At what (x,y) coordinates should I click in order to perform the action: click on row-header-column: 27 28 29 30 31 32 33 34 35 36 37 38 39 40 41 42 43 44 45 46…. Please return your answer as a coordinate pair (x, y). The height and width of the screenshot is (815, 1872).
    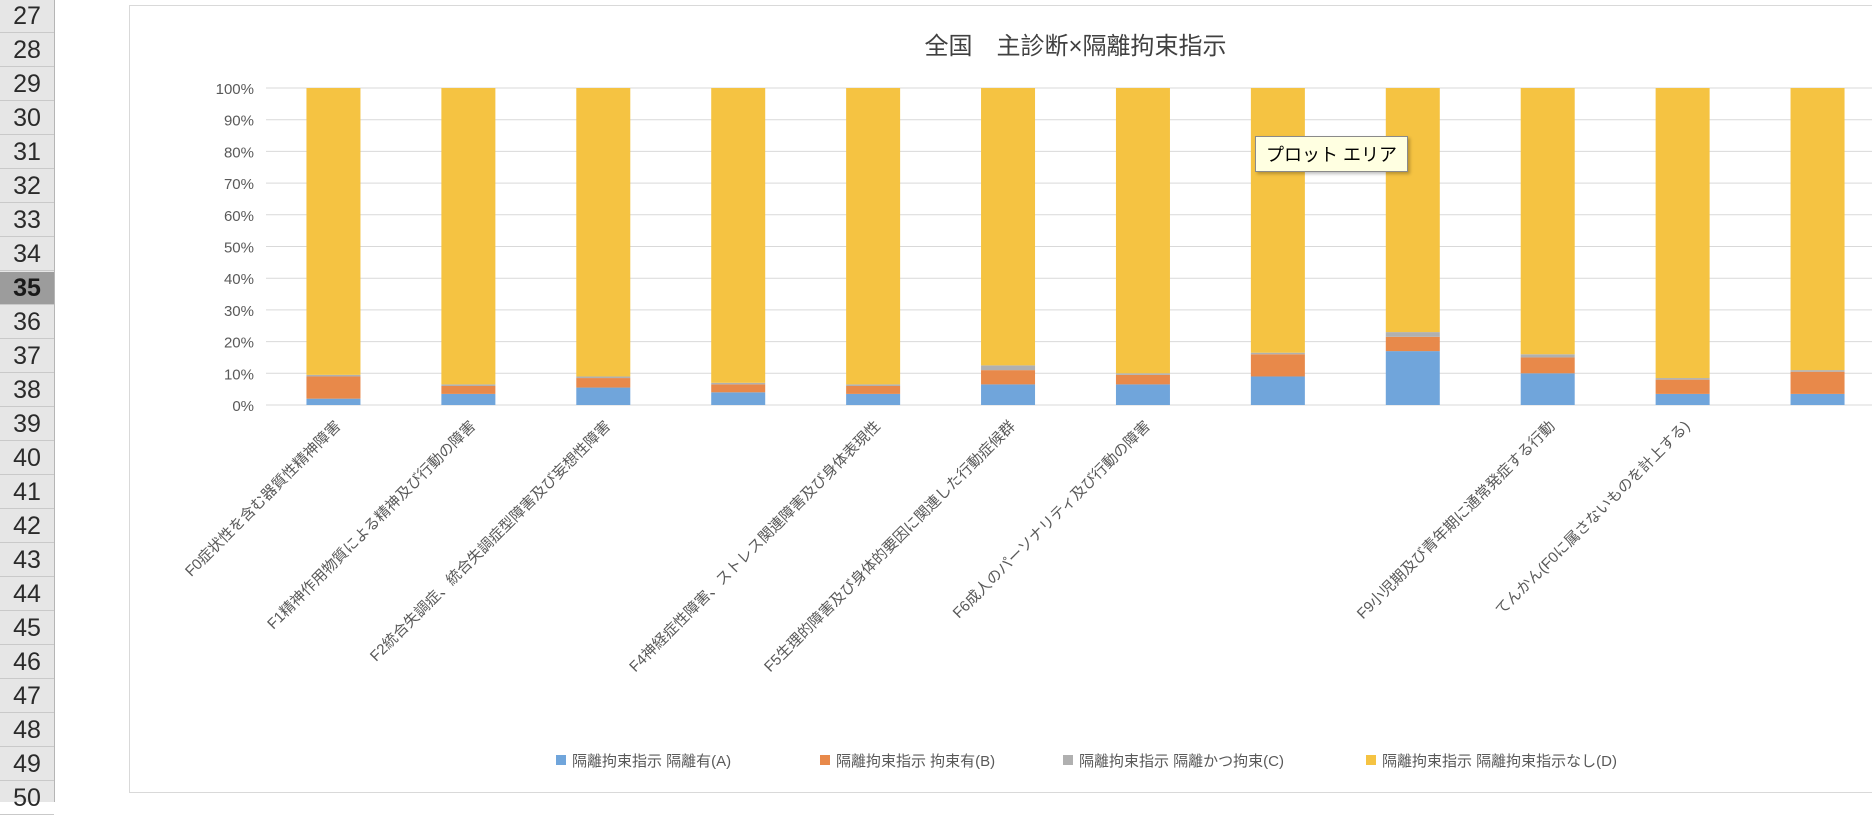
    Looking at the image, I should click on (27, 407).